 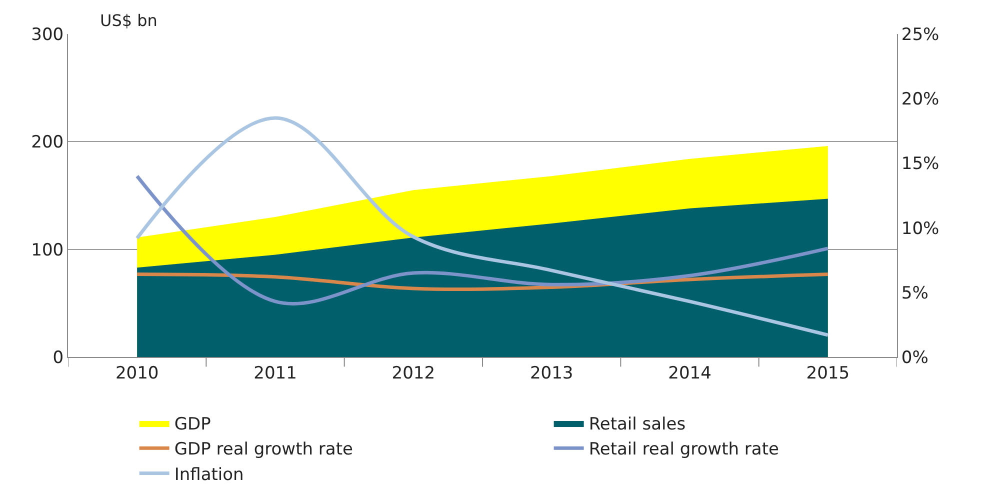 What do you see at coordinates (683, 450) in the screenshot?
I see `legend-label: Retail real growth rate` at bounding box center [683, 450].